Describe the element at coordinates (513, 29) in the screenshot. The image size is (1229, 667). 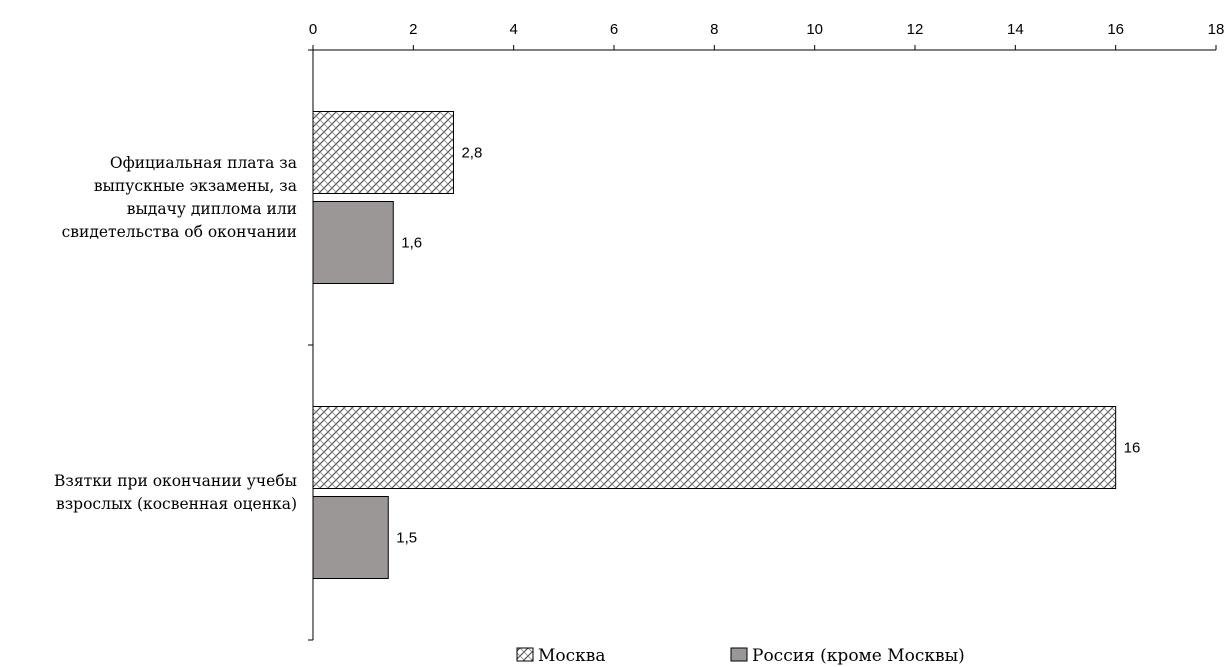
I see `x-tick-label: 4` at that location.